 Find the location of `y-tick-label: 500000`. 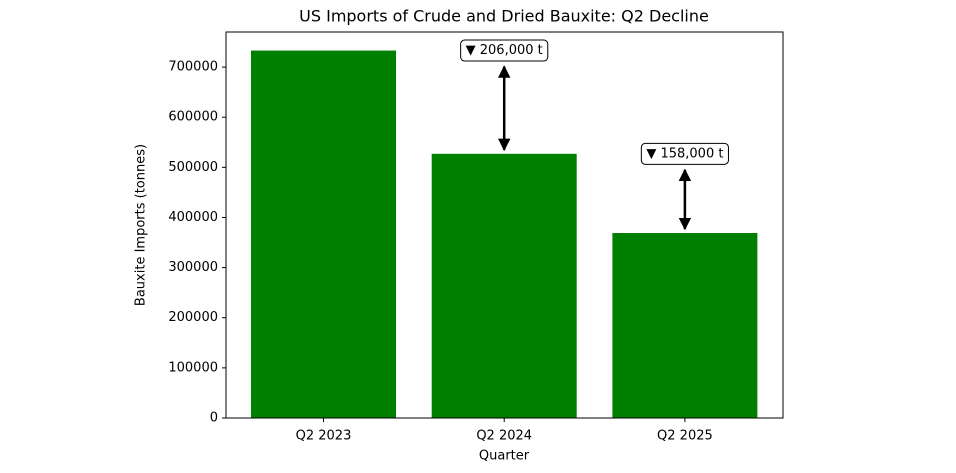

y-tick-label: 500000 is located at coordinates (193, 167).